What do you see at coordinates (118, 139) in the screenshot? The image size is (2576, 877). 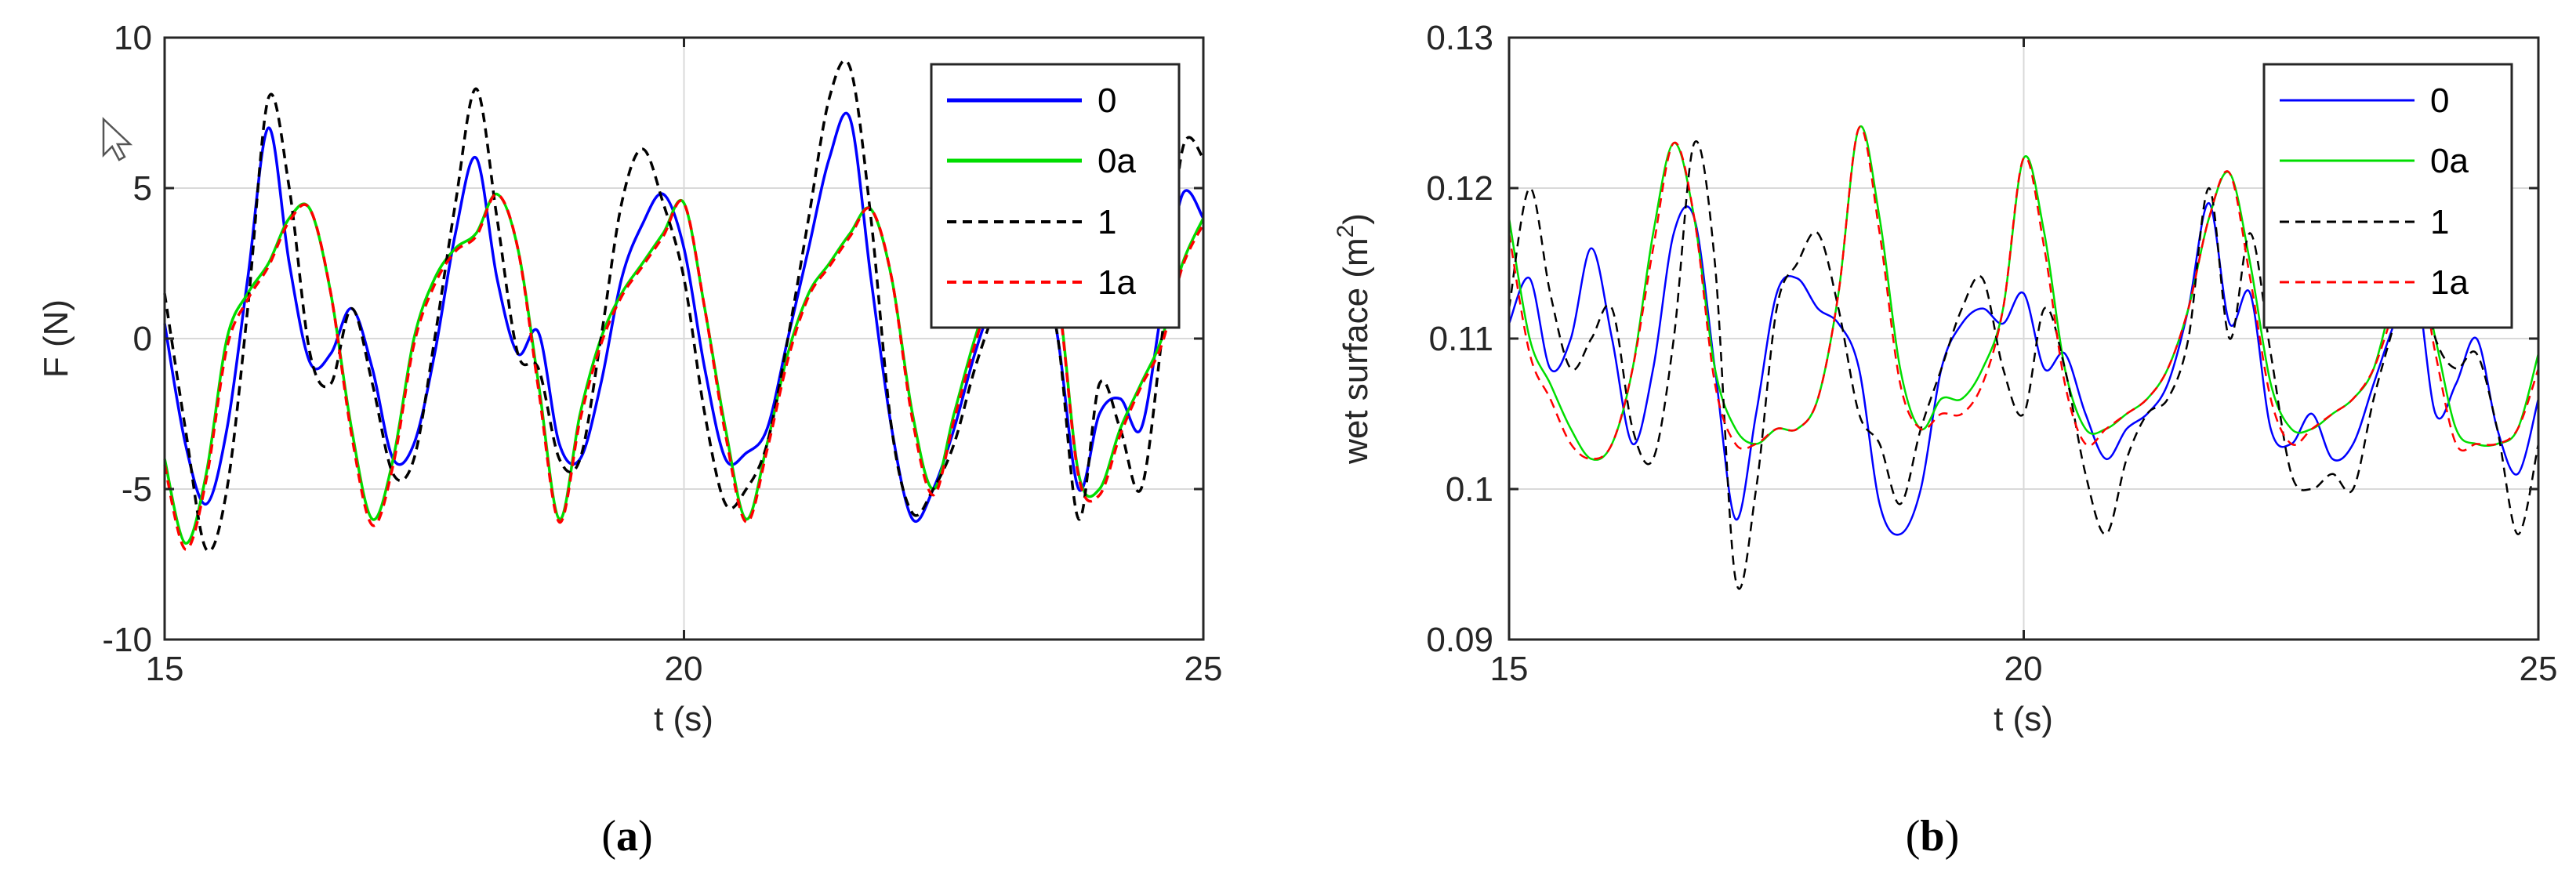 I see `cursor-arrow-icon` at bounding box center [118, 139].